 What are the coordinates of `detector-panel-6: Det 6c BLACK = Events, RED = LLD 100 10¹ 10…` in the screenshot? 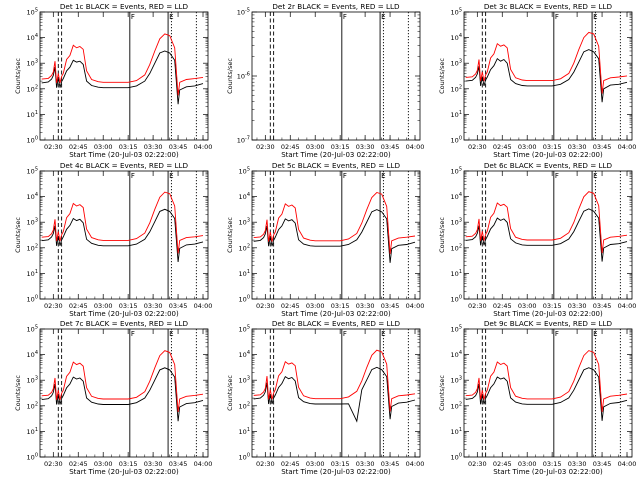 It's located at (537, 239).